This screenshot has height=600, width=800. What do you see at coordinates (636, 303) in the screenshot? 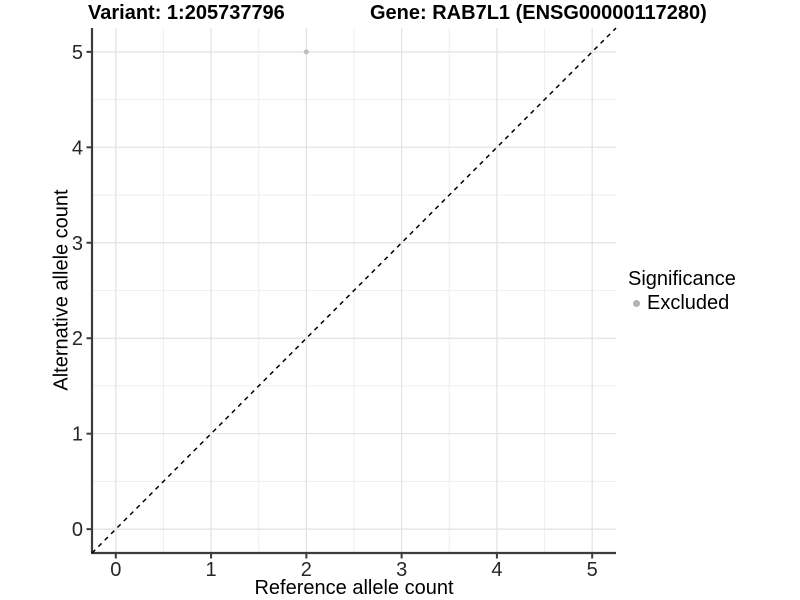
I see `excluded-point-icon` at bounding box center [636, 303].